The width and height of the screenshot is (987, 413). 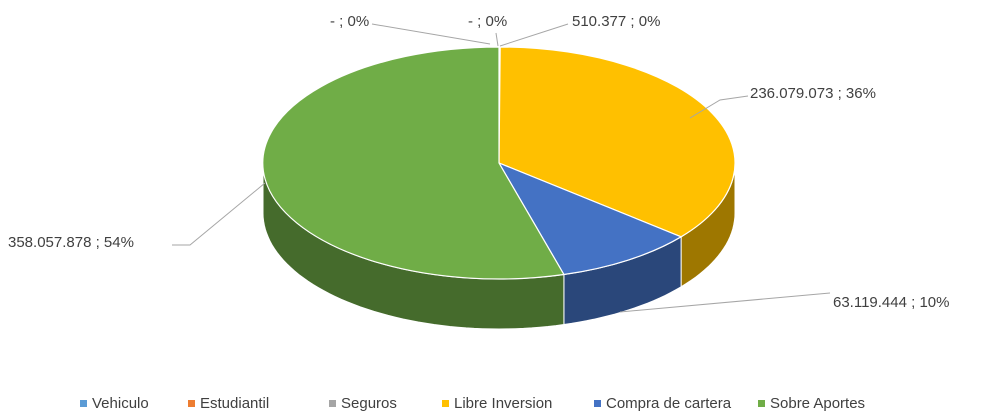 What do you see at coordinates (616, 21) in the screenshot?
I see `data-label: 510.377 ; 0%` at bounding box center [616, 21].